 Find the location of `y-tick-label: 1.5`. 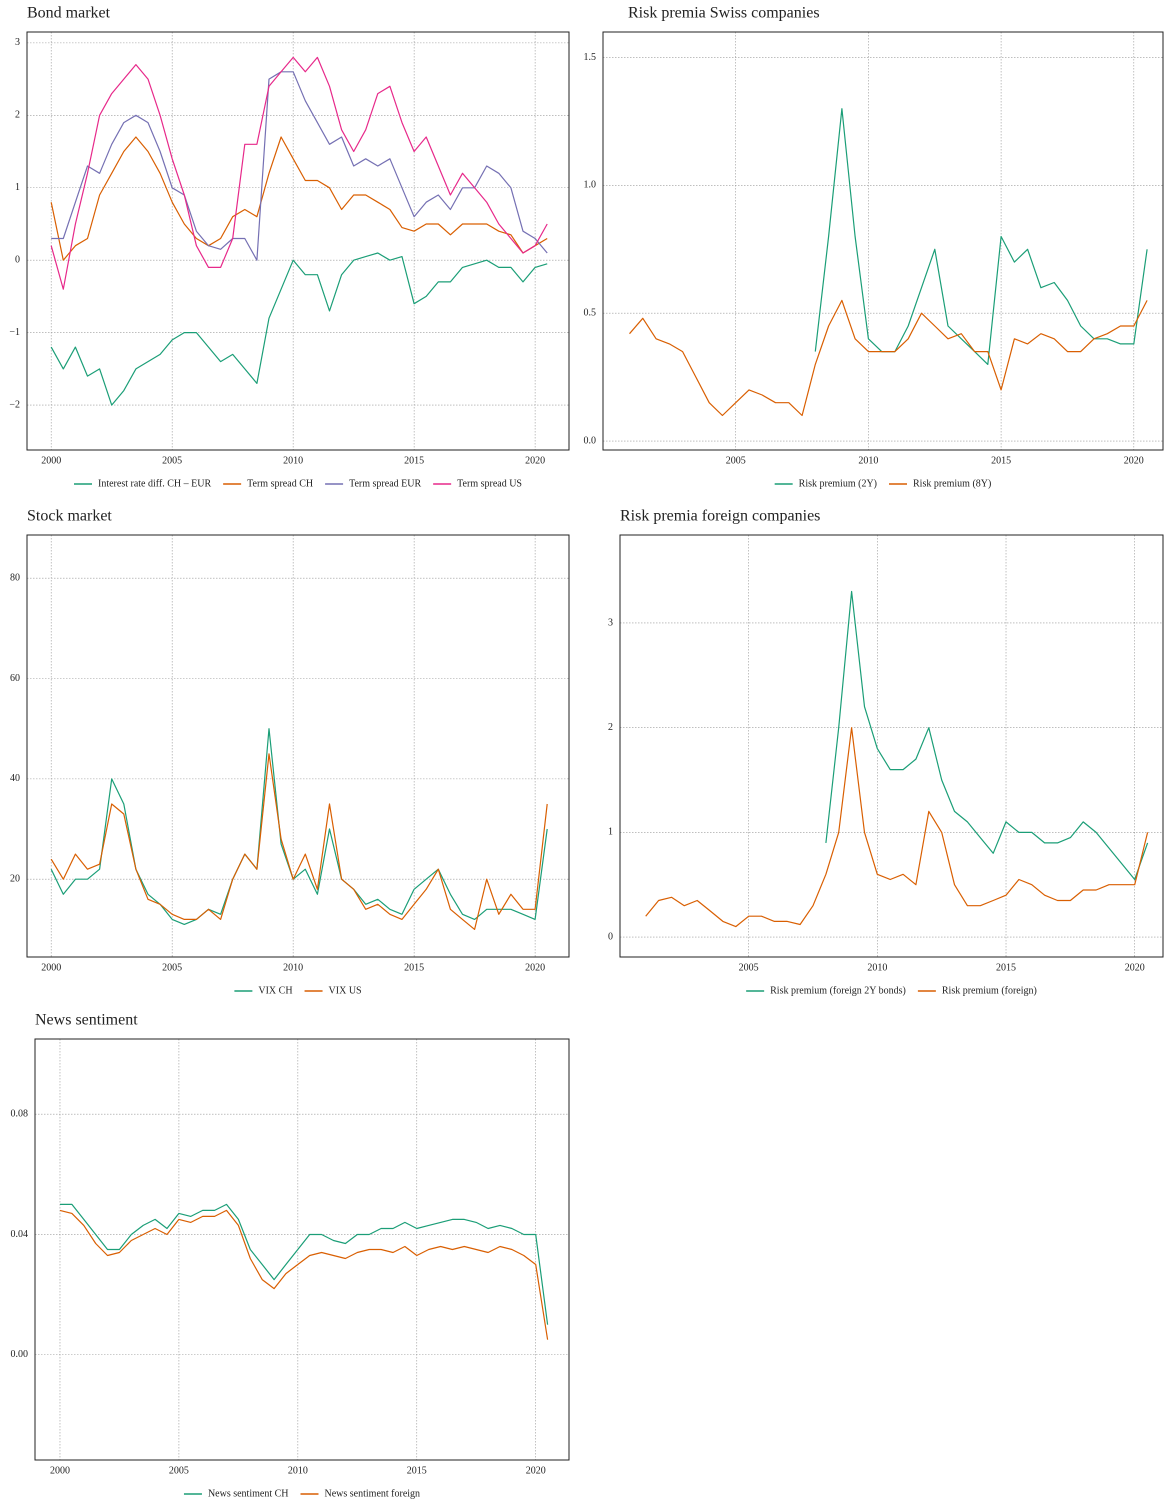

y-tick-label: 1.5 is located at coordinates (590, 57).